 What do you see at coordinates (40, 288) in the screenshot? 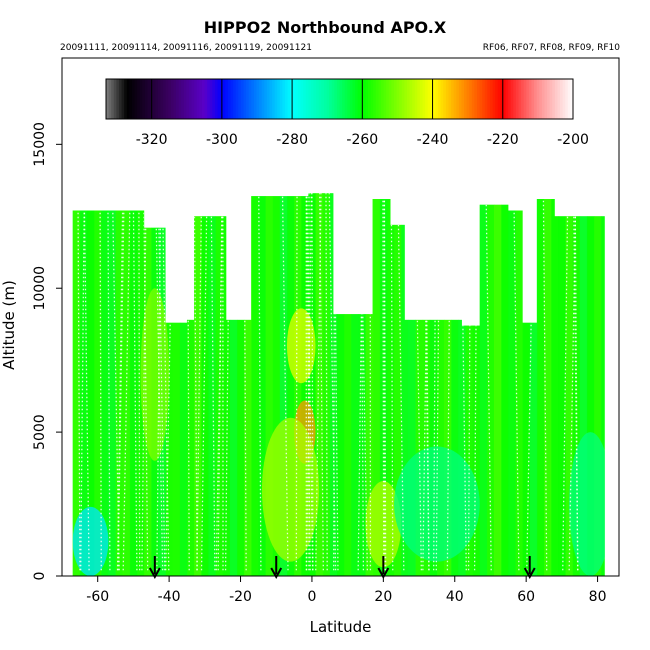
I see `y-tick-label: 10000` at bounding box center [40, 288].